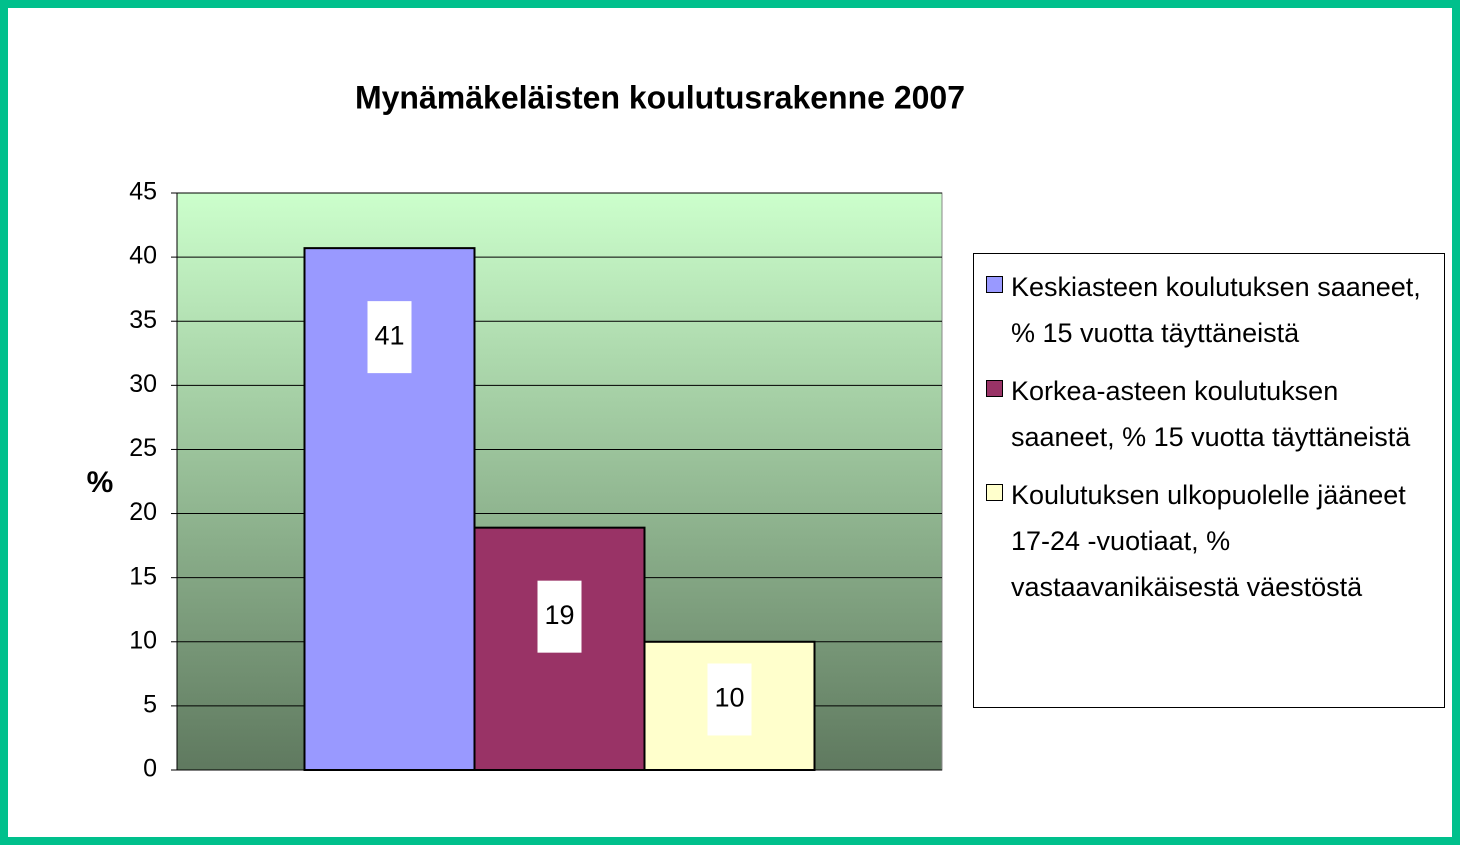  What do you see at coordinates (150, 704) in the screenshot?
I see `y-tick-label: 5` at bounding box center [150, 704].